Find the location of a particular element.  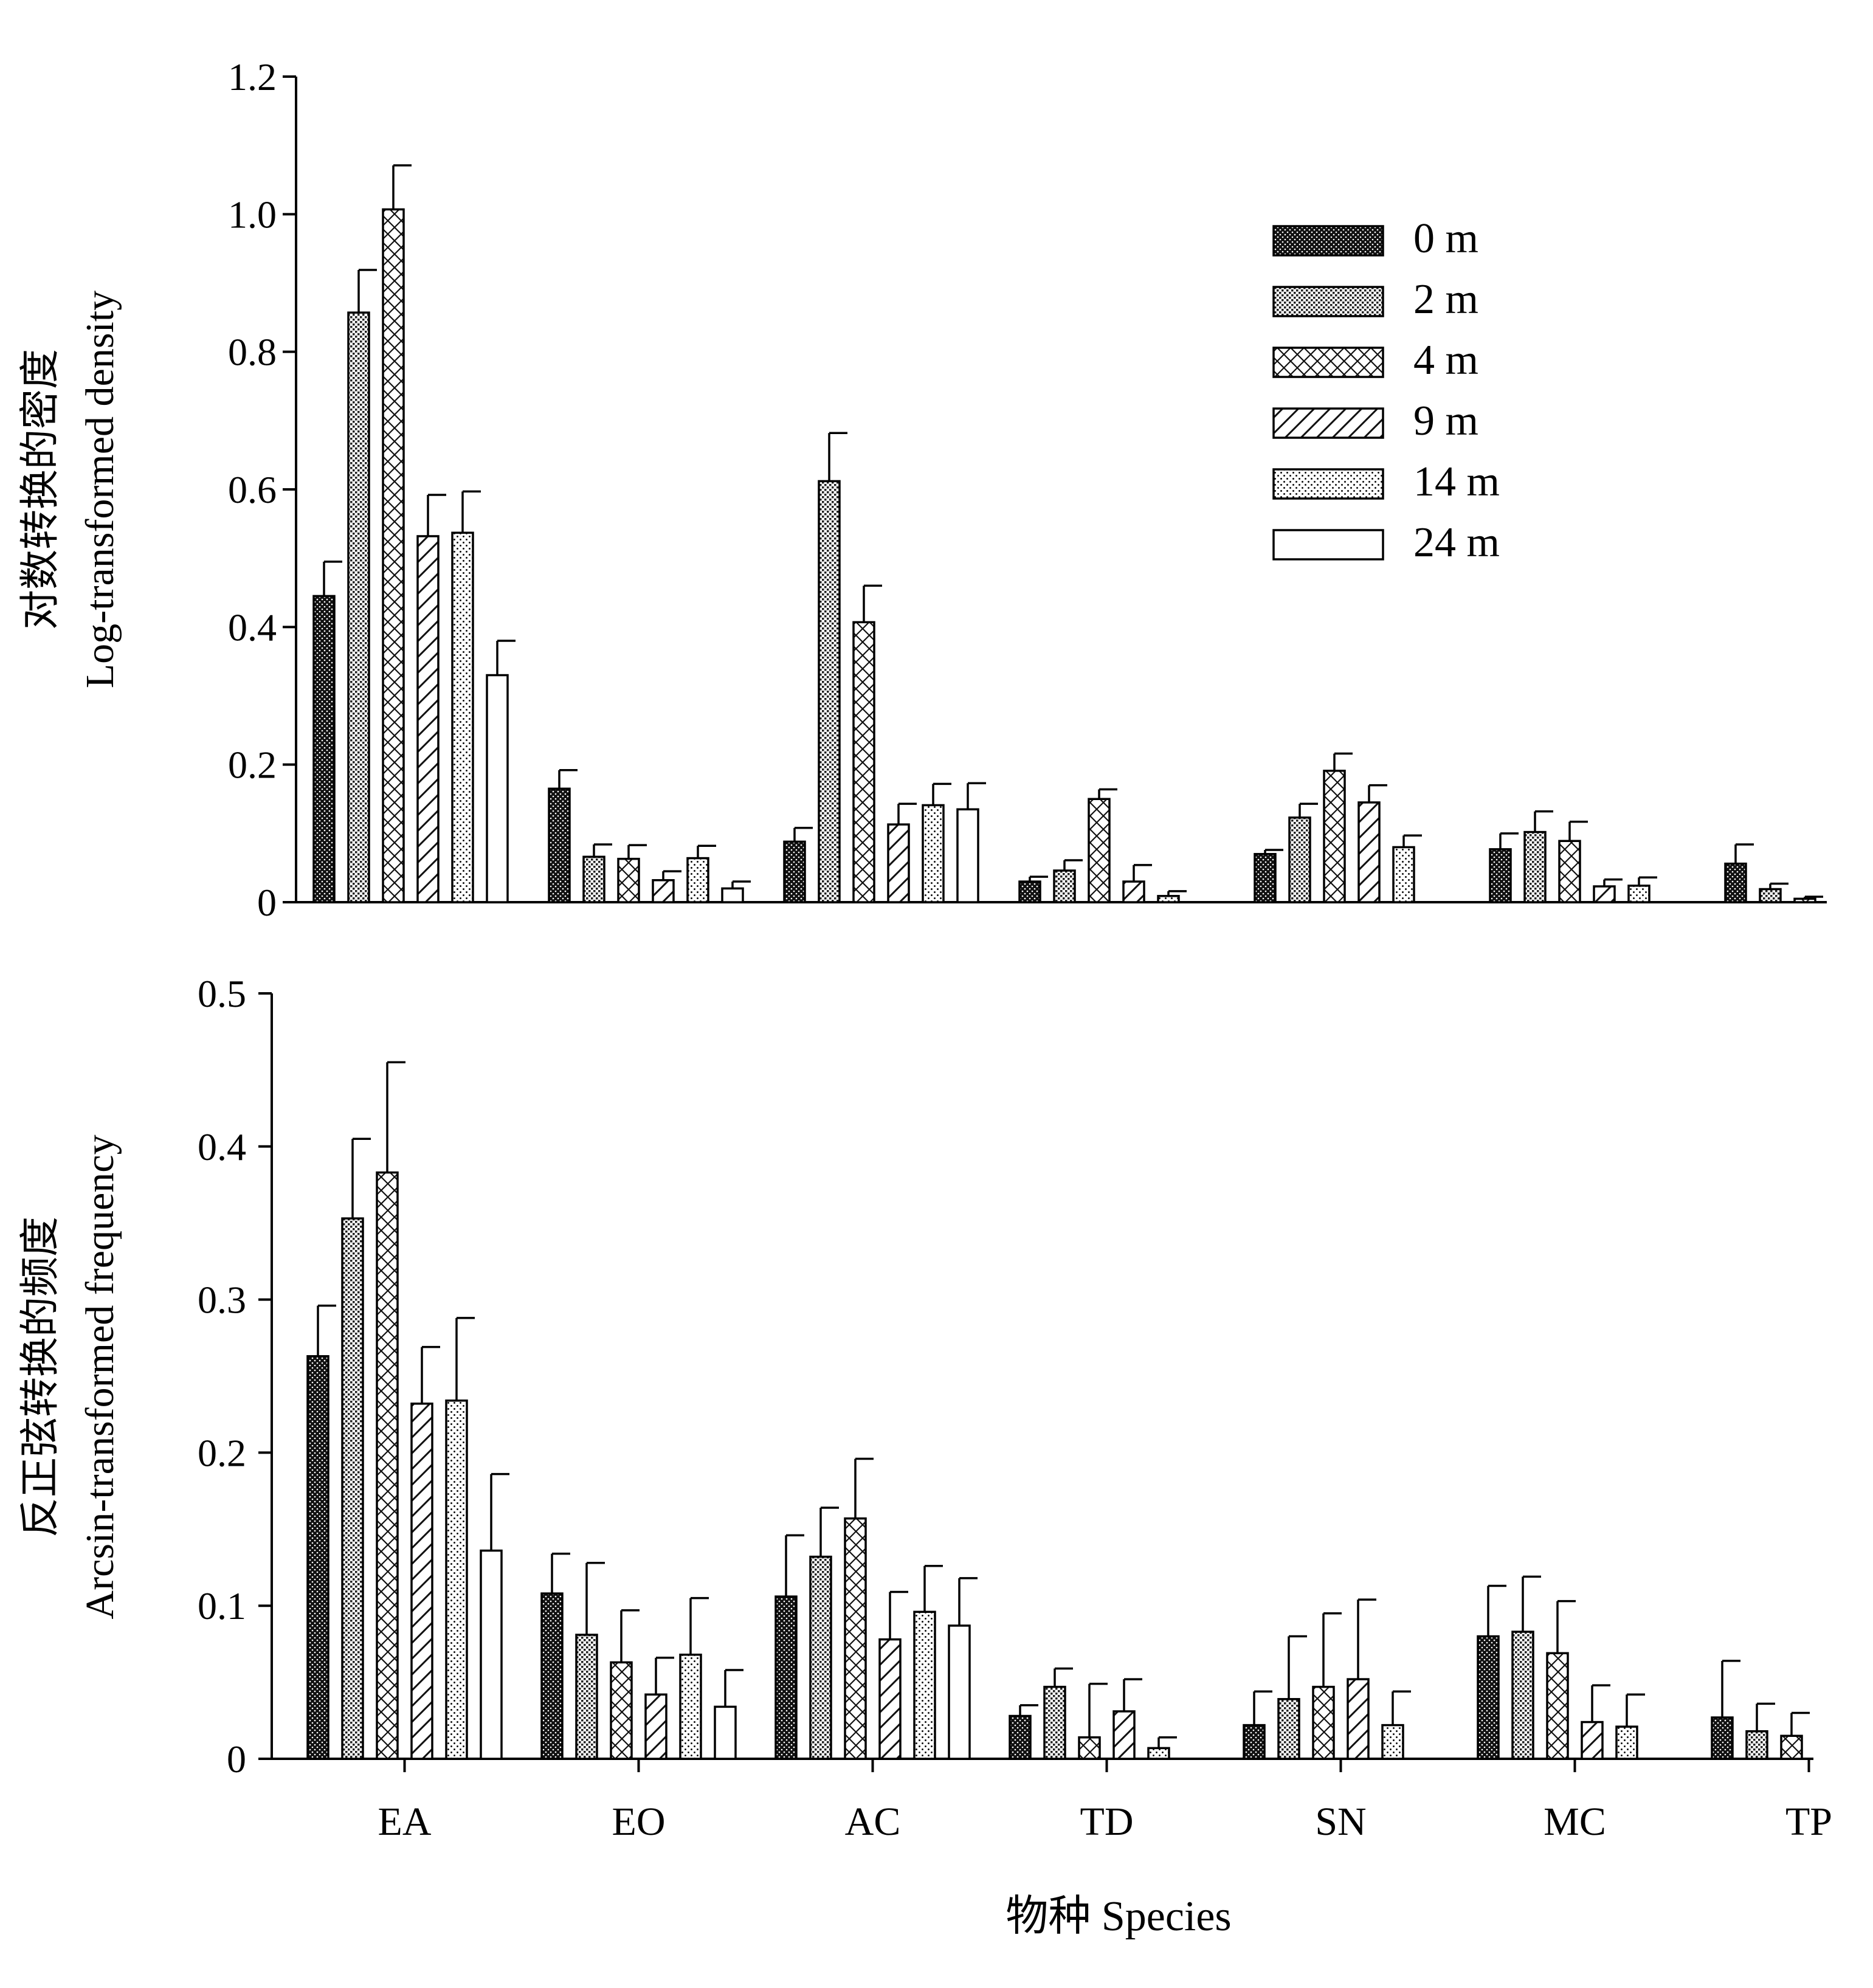

legend-swatch-2-m is located at coordinates (1328, 301).